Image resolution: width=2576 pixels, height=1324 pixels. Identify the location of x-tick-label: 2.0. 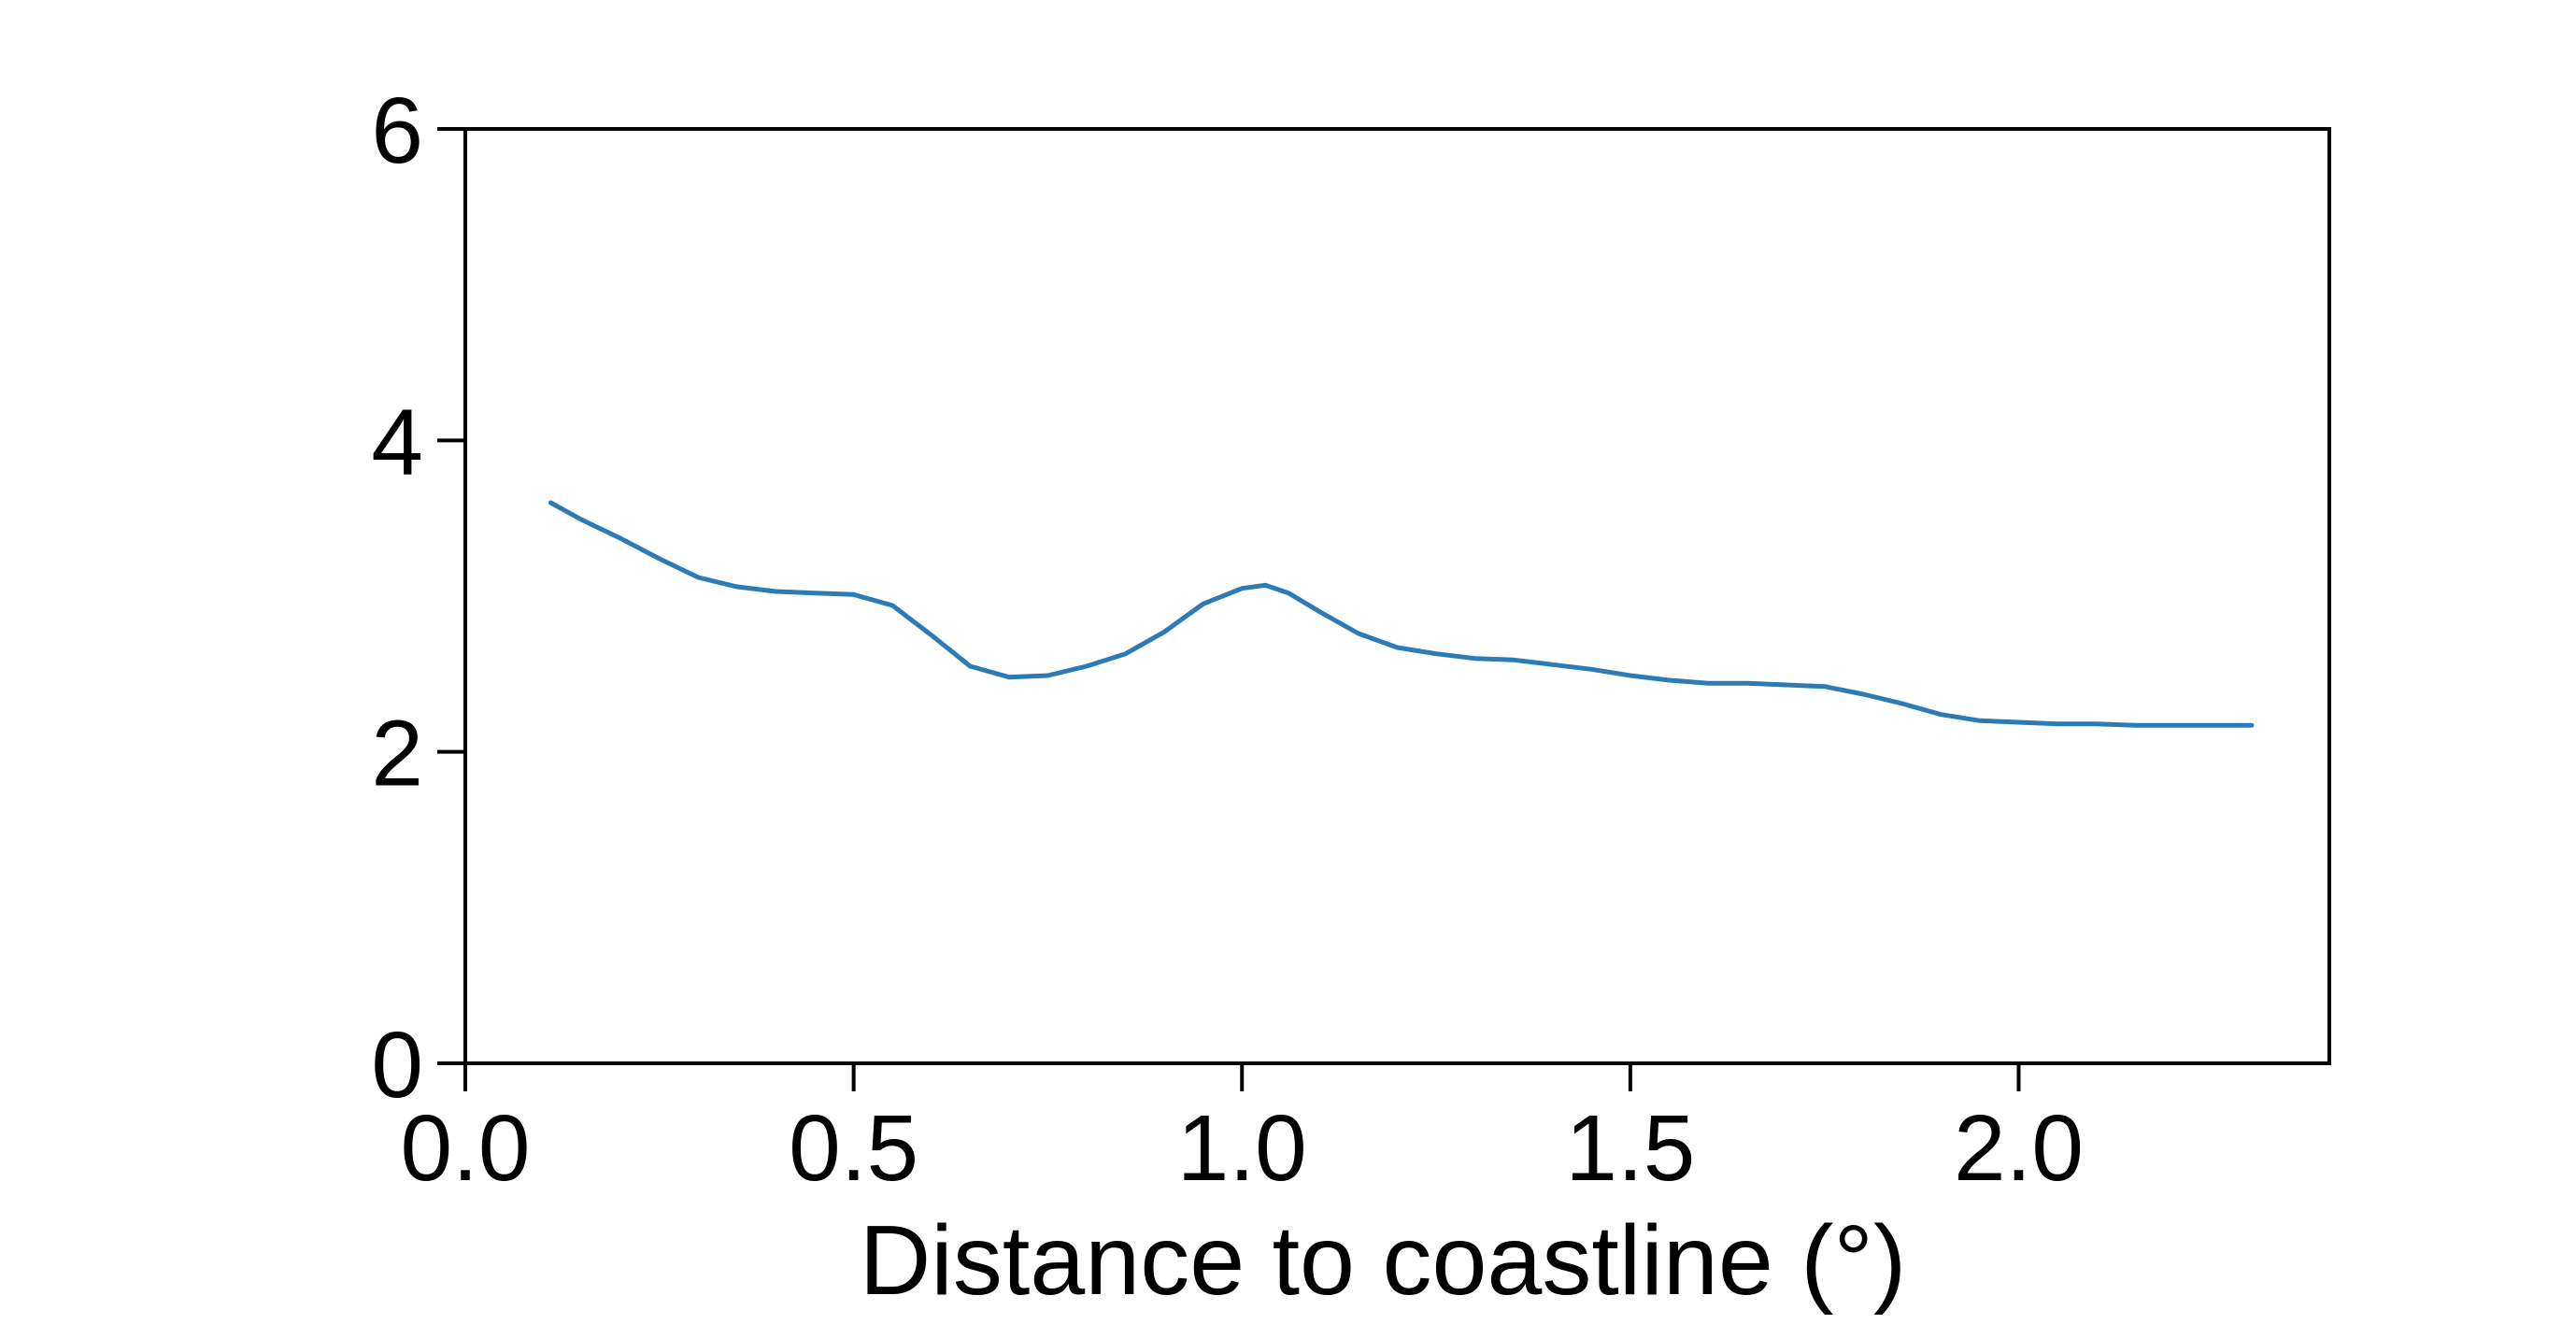
(2019, 1148).